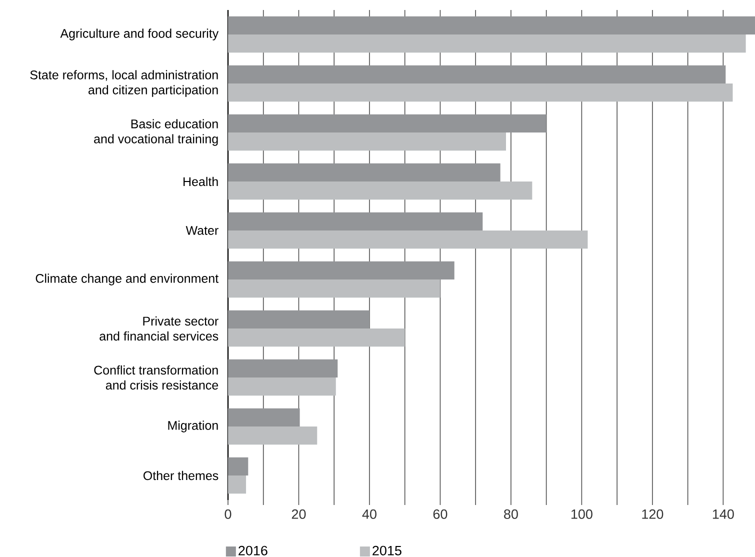 This screenshot has width=755, height=557. I want to click on x-tick-label: 60, so click(440, 514).